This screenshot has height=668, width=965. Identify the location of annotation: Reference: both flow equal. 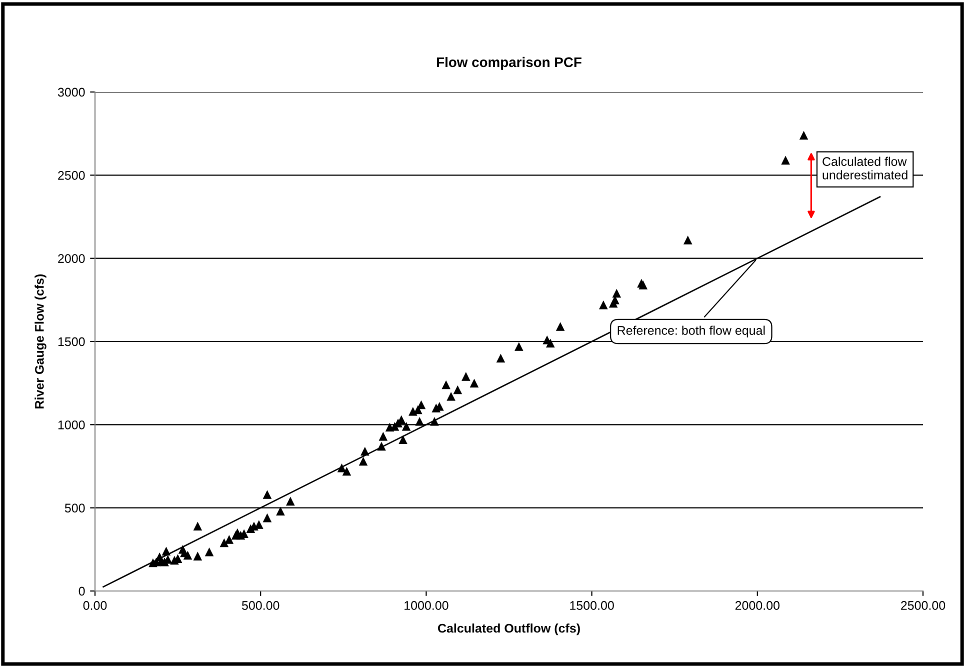
(691, 332).